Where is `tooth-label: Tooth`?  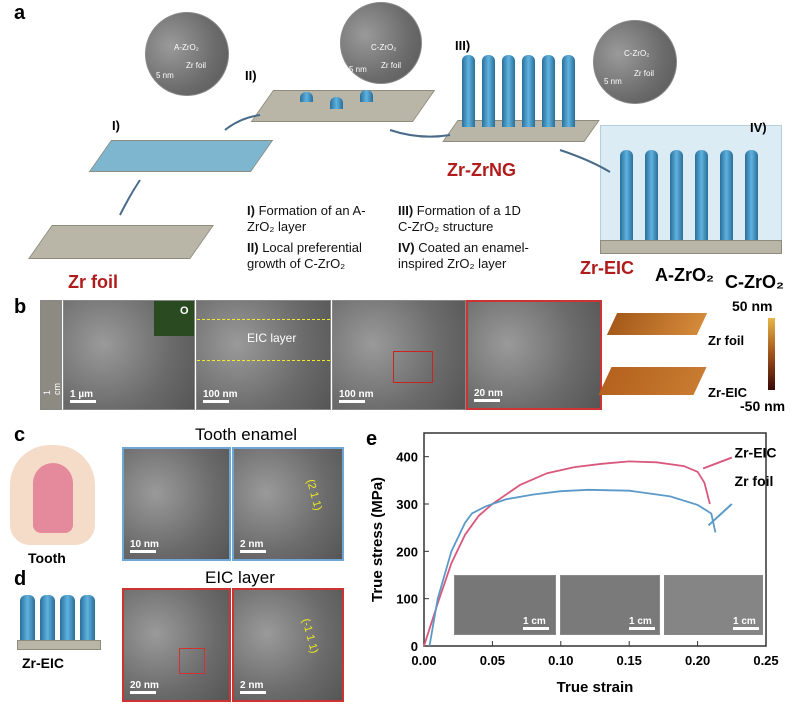 tooth-label: Tooth is located at coordinates (47, 558).